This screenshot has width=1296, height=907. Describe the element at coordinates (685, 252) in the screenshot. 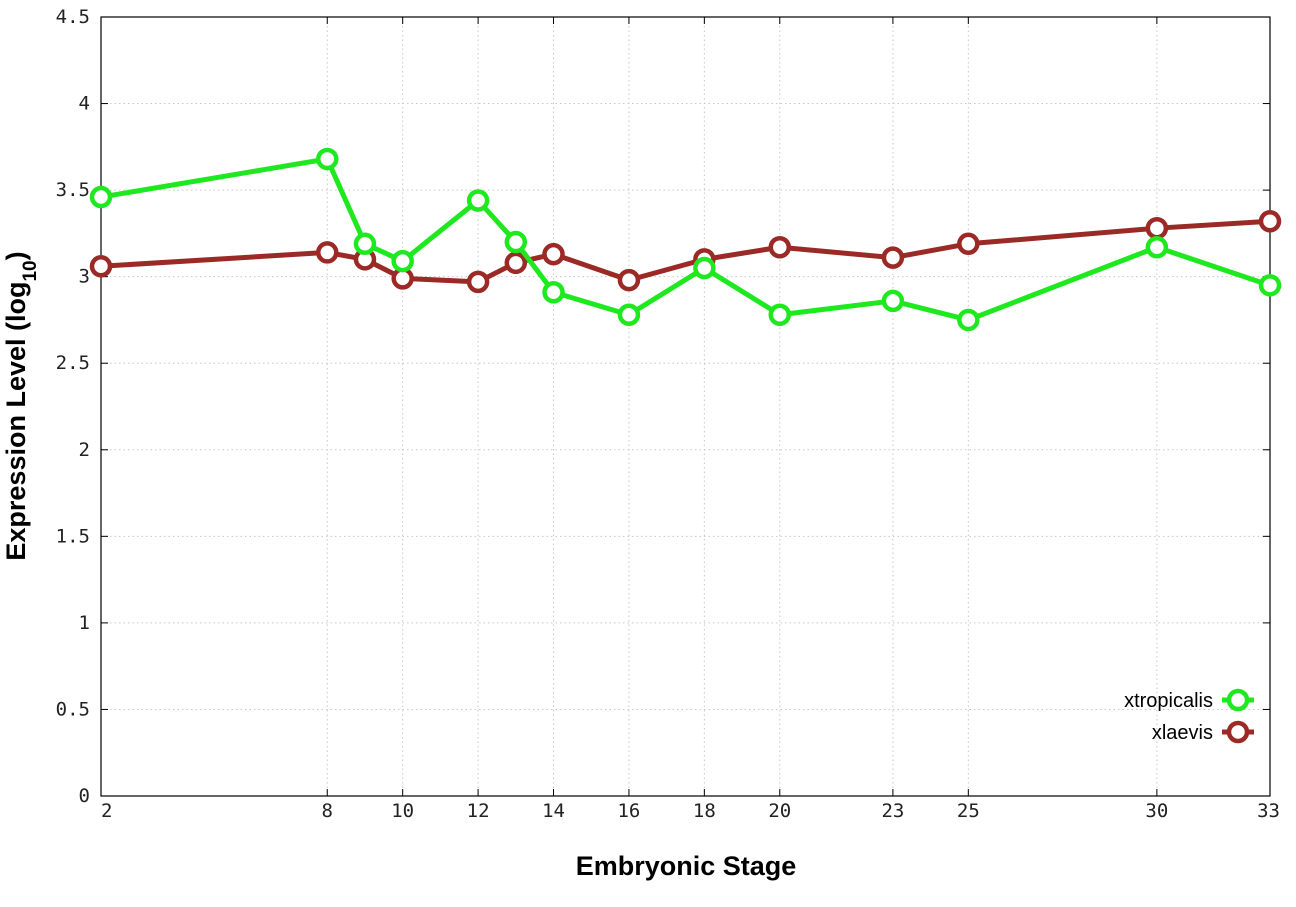

I see `series-xlaevis` at that location.